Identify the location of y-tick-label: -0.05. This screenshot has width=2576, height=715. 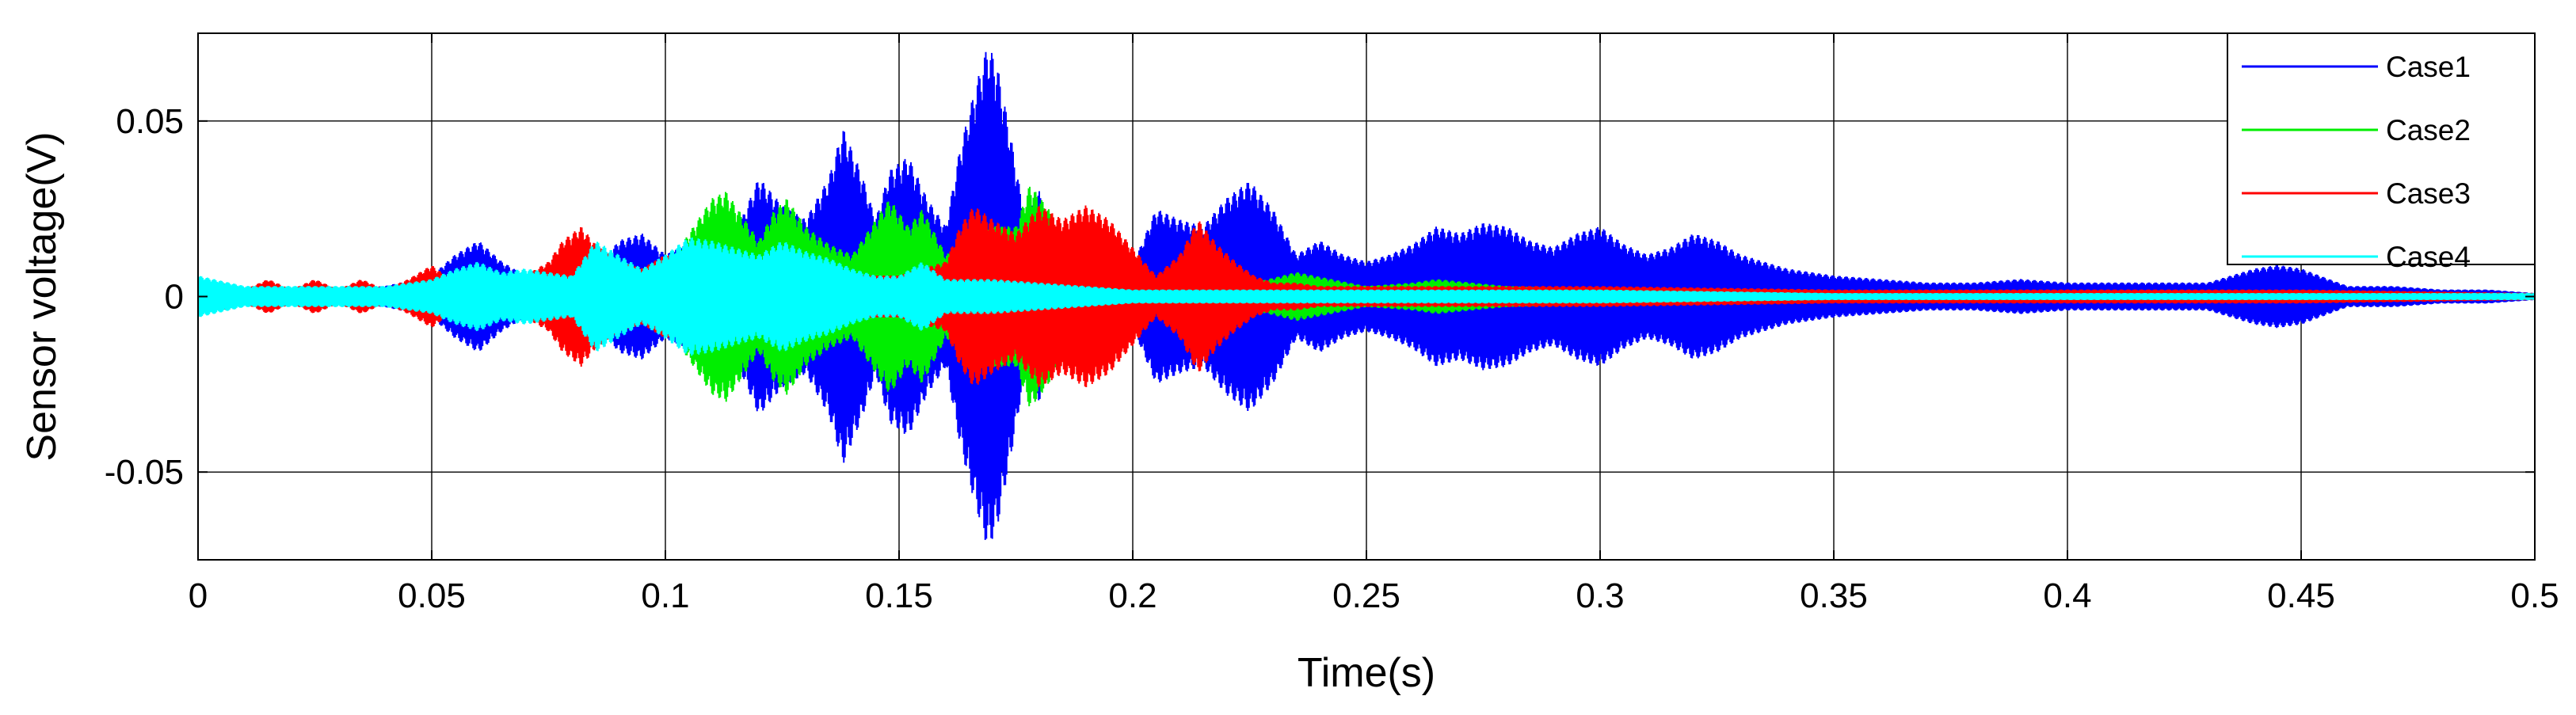
(145, 472).